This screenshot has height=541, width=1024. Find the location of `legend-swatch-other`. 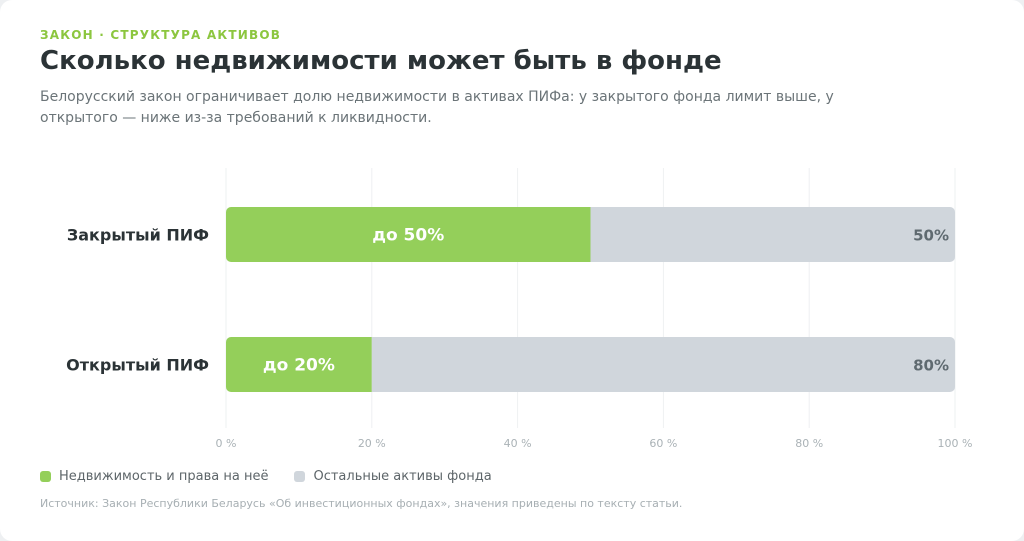

legend-swatch-other is located at coordinates (300, 476).